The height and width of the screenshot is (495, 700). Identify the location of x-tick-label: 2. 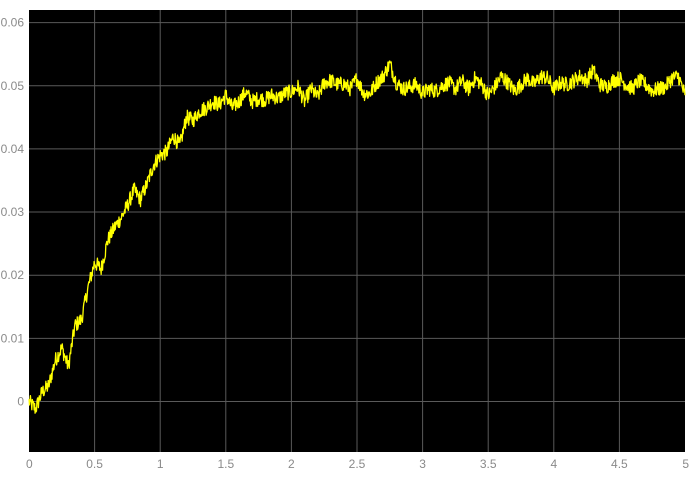
(291, 464).